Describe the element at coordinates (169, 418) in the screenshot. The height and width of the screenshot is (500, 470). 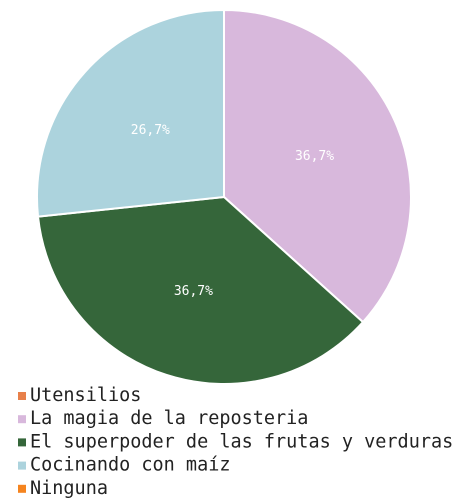
I see `legend-label: La magia de la reposteria` at that location.